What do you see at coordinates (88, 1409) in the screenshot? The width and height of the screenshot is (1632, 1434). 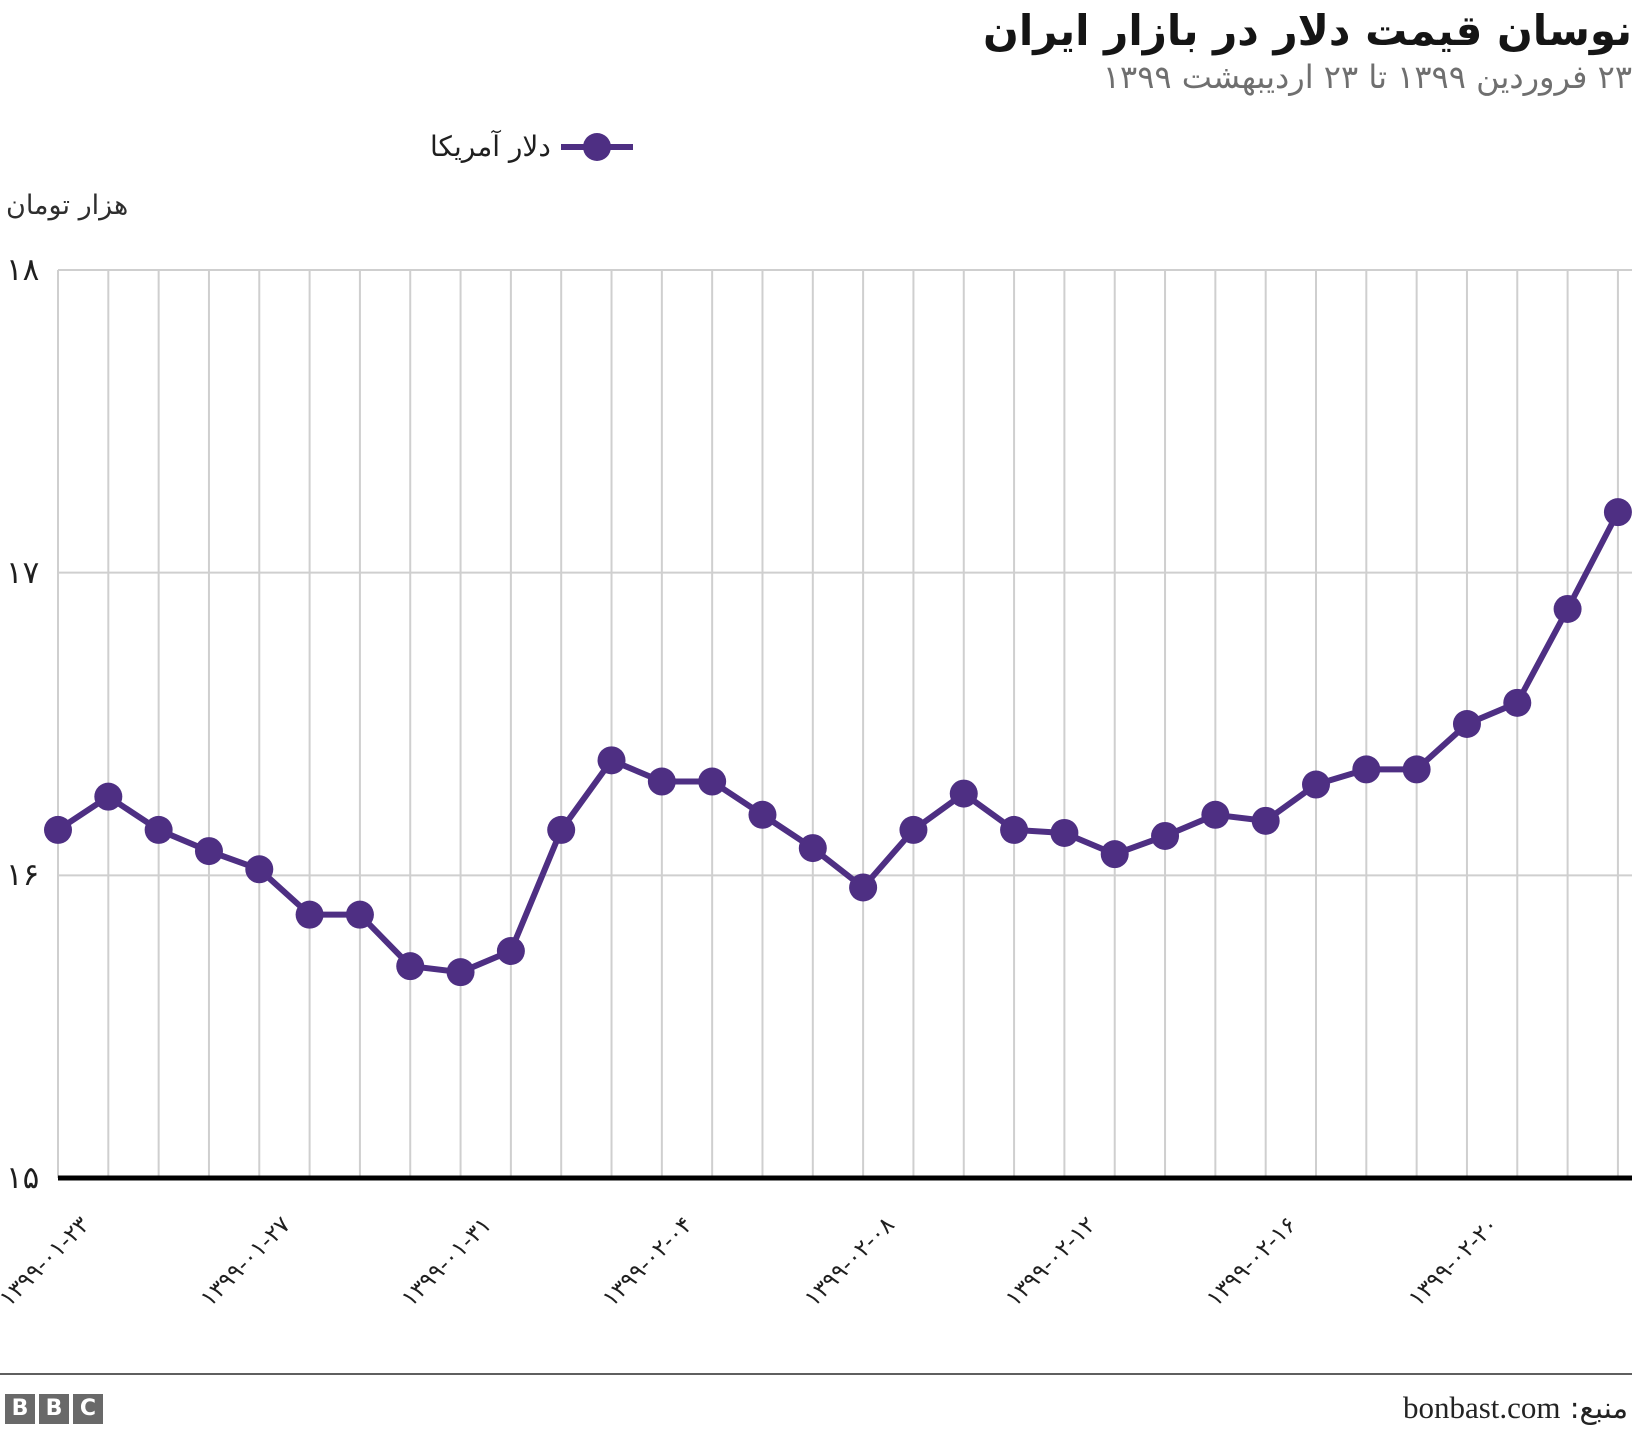 I see `bbc-logo-block: C` at bounding box center [88, 1409].